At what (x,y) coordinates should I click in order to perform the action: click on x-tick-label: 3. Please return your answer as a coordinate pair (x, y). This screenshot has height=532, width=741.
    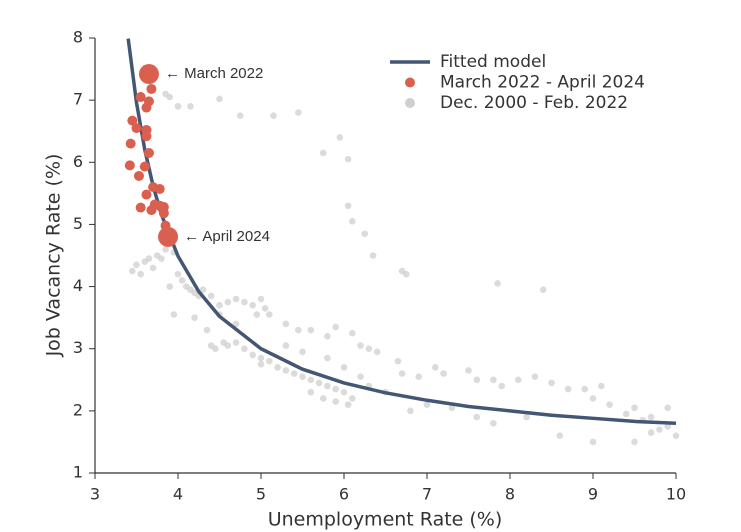
    Looking at the image, I should click on (95, 494).